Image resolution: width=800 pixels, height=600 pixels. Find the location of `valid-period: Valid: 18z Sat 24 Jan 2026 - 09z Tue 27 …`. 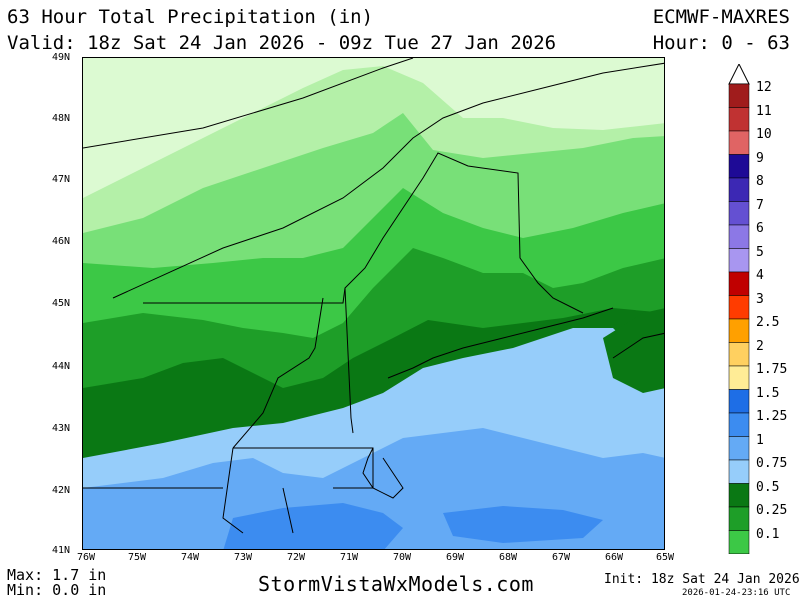

valid-period: Valid: 18z Sat 24 Jan 2026 - 09z Tue 27 … is located at coordinates (282, 43).